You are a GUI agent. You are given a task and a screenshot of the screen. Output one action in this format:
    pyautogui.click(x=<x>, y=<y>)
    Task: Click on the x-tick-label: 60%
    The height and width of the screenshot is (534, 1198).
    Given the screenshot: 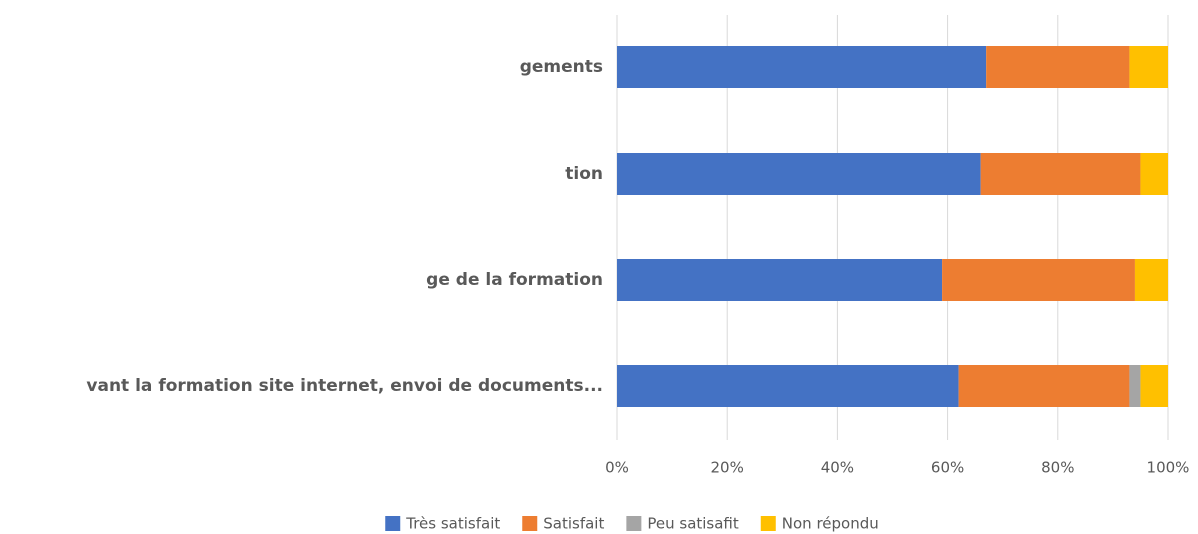 What is the action you would take?
    pyautogui.click(x=947, y=468)
    